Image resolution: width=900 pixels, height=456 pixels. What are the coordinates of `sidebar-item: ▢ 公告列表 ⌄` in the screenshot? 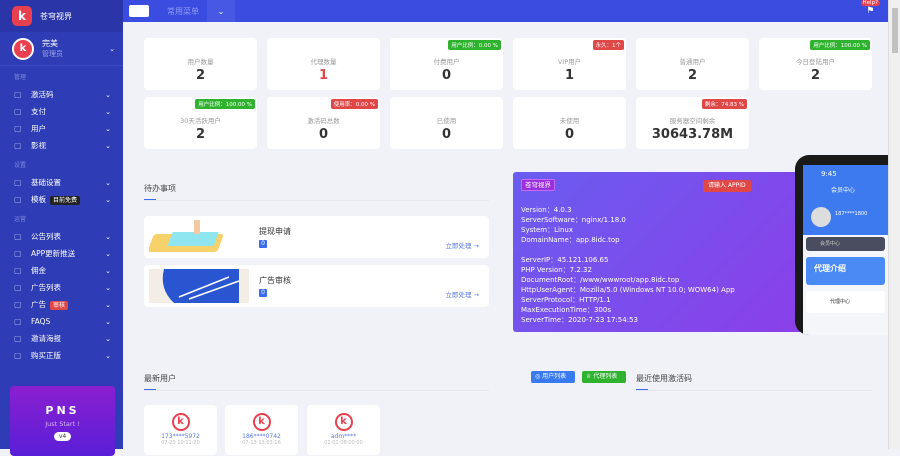 It's located at (62, 236).